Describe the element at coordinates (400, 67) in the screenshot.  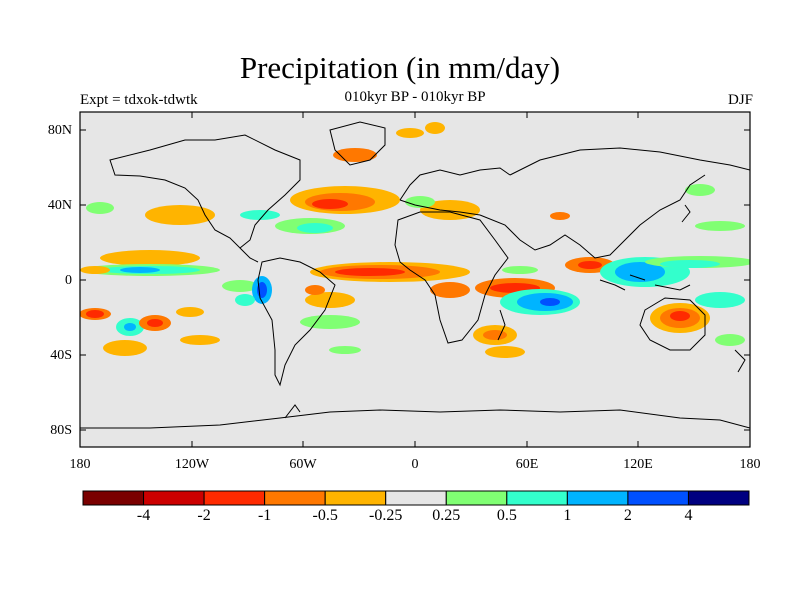
I see `plot-title: Precipitation (in mm/day)` at that location.